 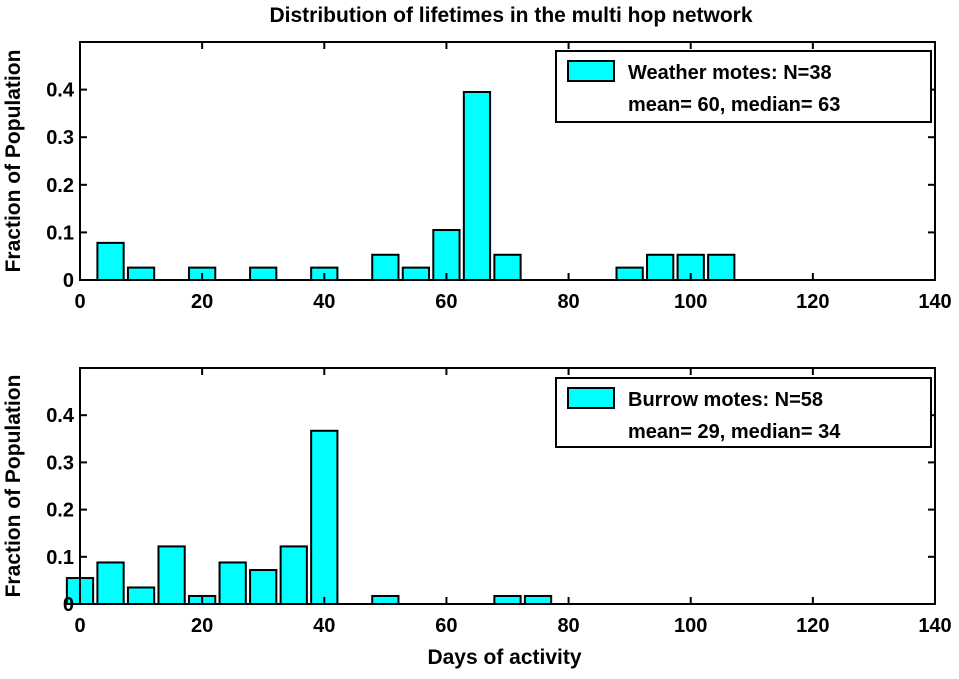 What do you see at coordinates (725, 400) in the screenshot?
I see `legend-label: Burrow motes: N=58` at bounding box center [725, 400].